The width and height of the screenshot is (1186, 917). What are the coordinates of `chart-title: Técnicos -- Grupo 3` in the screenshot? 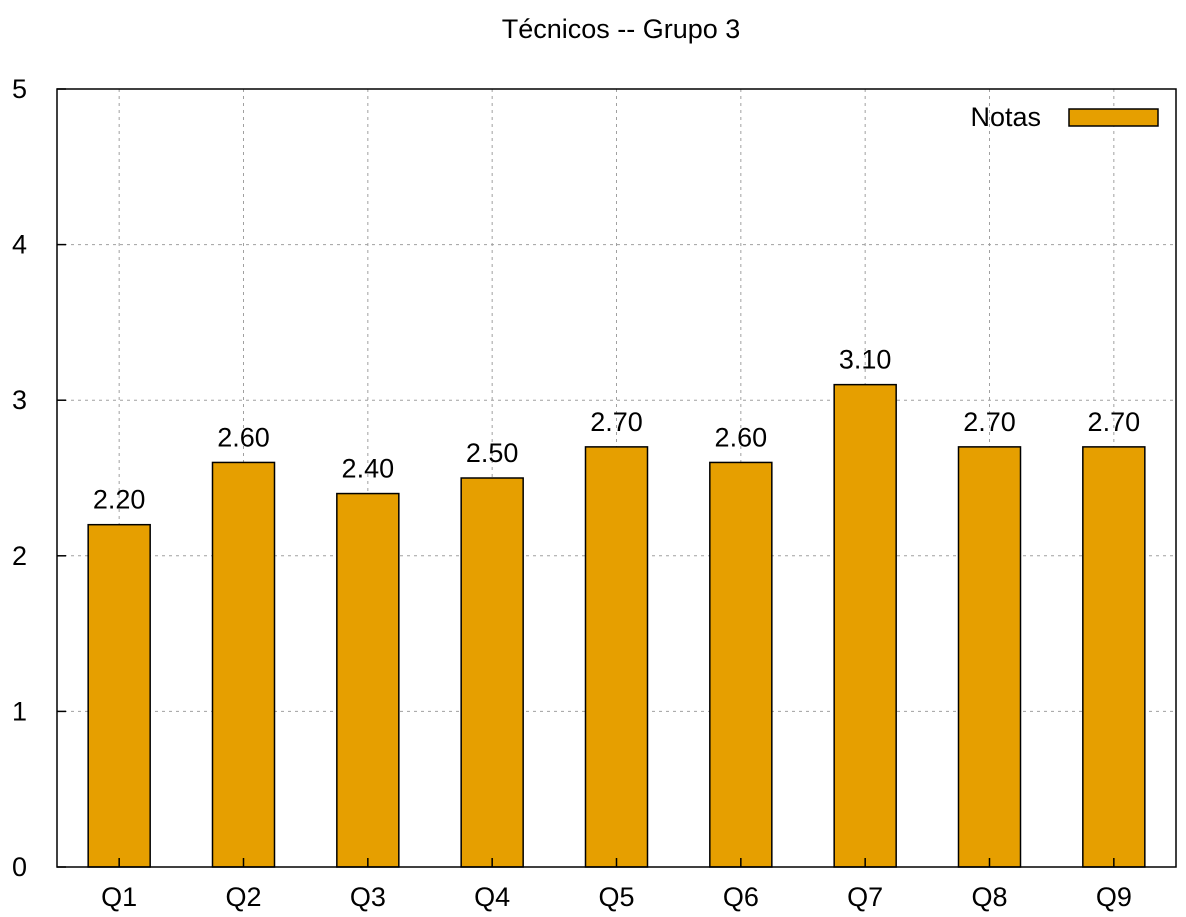 It's located at (621, 29).